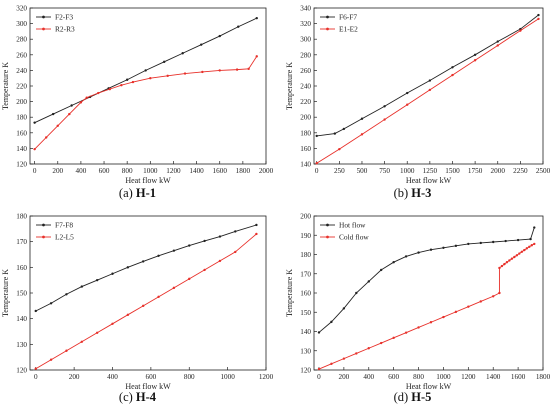 Image resolution: width=550 pixels, height=412 pixels. What do you see at coordinates (543, 377) in the screenshot?
I see `x-tick-label: 1800` at bounding box center [543, 377].